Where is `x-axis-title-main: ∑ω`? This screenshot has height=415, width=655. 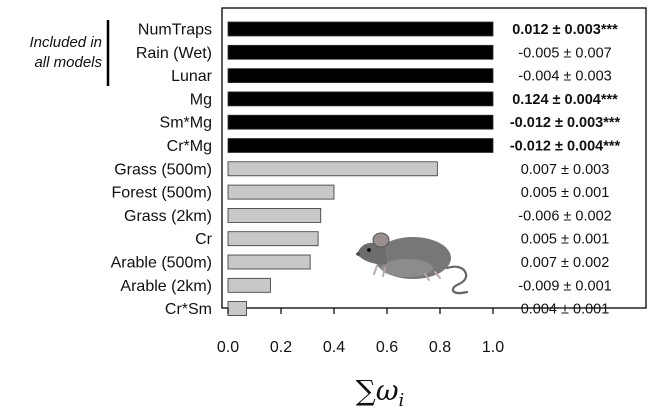
x-axis-title-main: ∑ω is located at coordinates (377, 390).